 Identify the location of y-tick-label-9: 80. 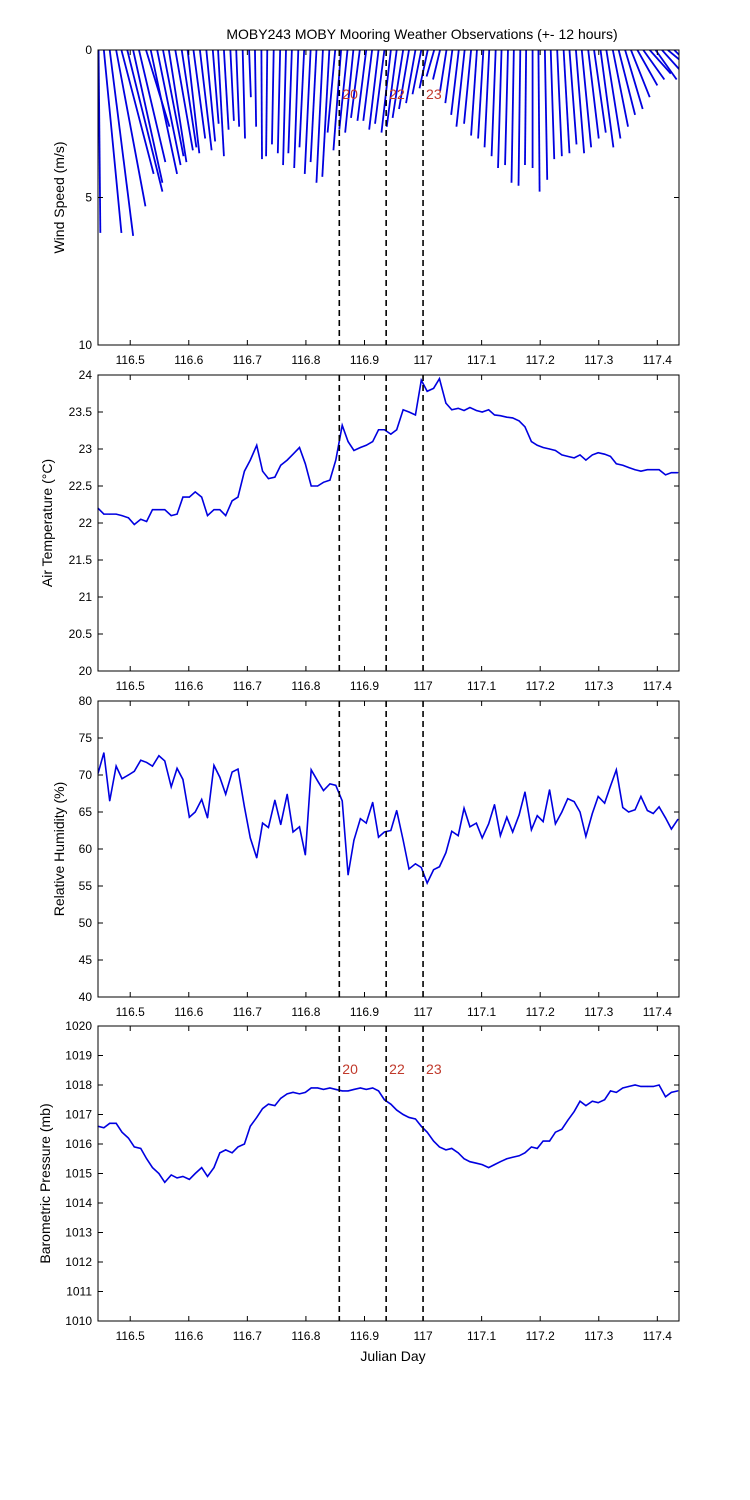
(86, 701).